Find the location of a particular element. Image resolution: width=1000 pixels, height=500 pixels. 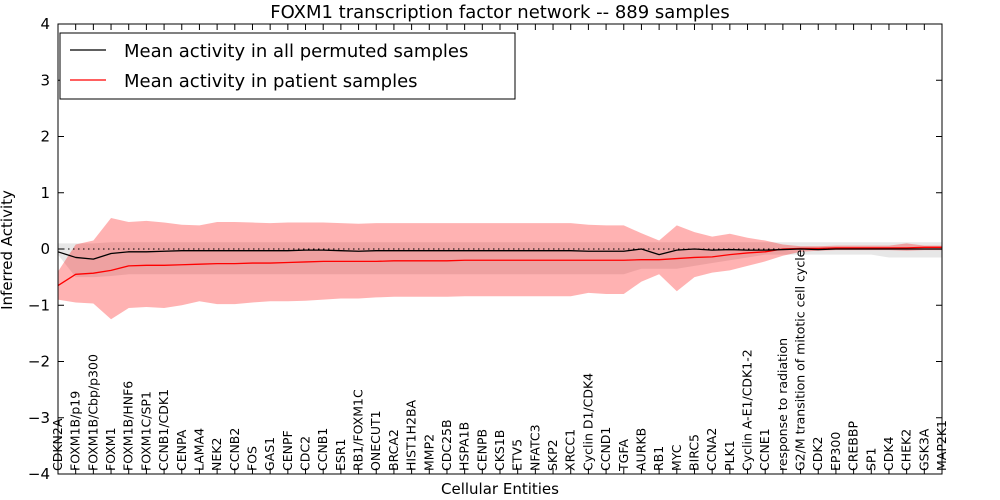

x-category-label: SKP2 is located at coordinates (552, 455).